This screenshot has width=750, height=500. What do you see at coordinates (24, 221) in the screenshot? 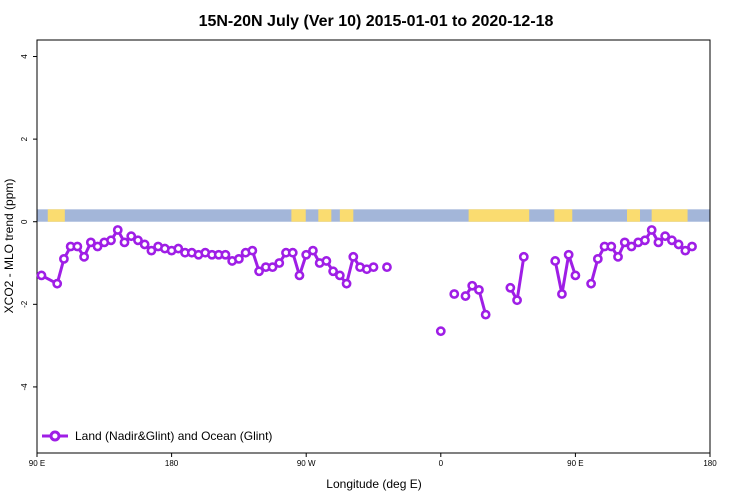
I see `y-tick-label: 0` at bounding box center [24, 221].